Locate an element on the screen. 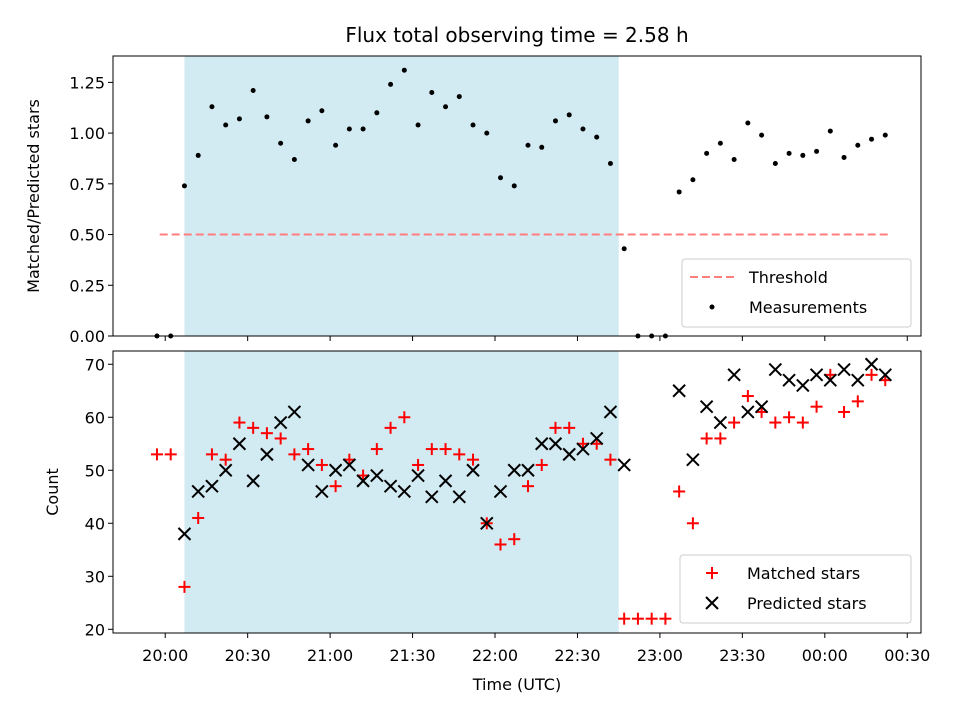 This screenshot has width=960, height=720. top-y-ticks: 0.00 0.25 0.50 0.75 1.00 1.25 is located at coordinates (91, 209).